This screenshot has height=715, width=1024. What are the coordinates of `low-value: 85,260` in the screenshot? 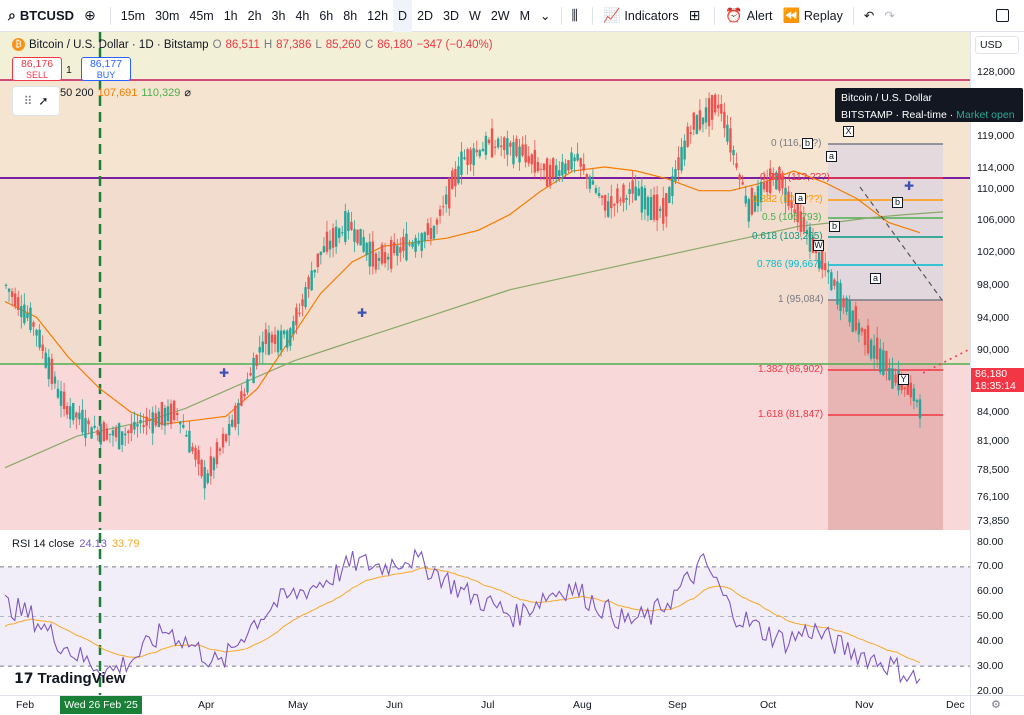 It's located at (343, 44).